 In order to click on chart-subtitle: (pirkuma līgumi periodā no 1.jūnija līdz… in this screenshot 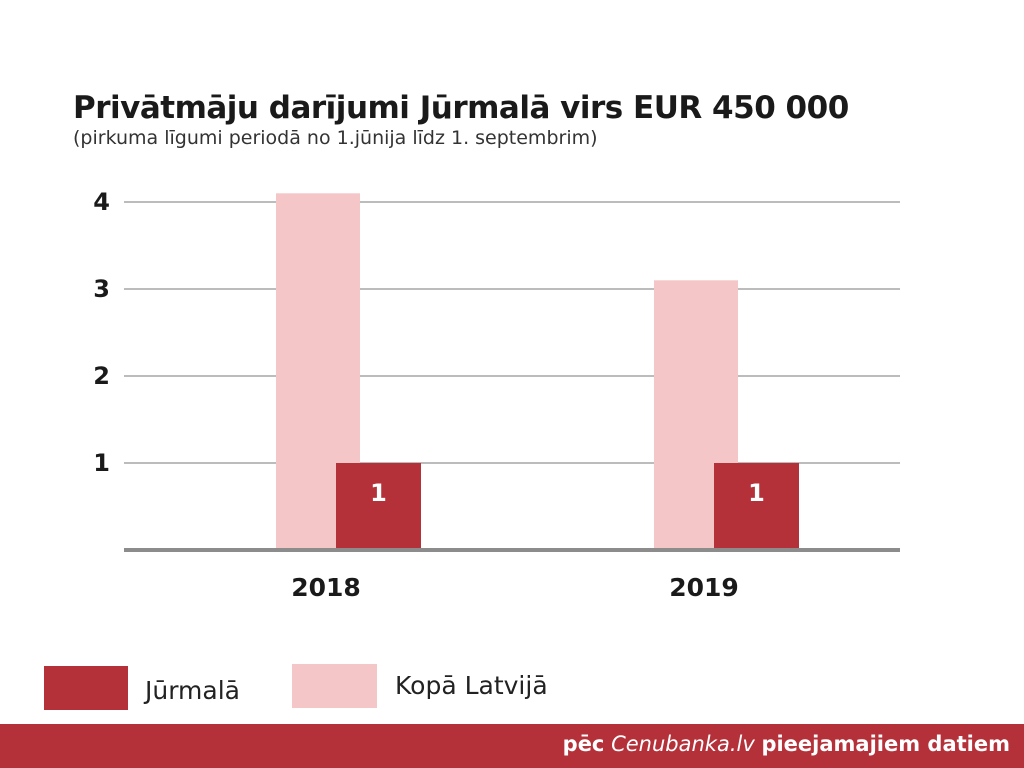, I will do `click(335, 138)`.